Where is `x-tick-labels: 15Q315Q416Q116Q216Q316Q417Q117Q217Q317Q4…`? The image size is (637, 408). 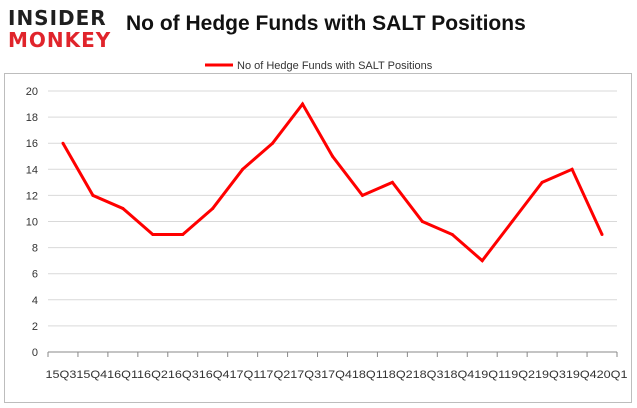 x-tick-labels: 15Q315Q416Q116Q216Q316Q417Q117Q217Q317Q4… is located at coordinates (337, 375).